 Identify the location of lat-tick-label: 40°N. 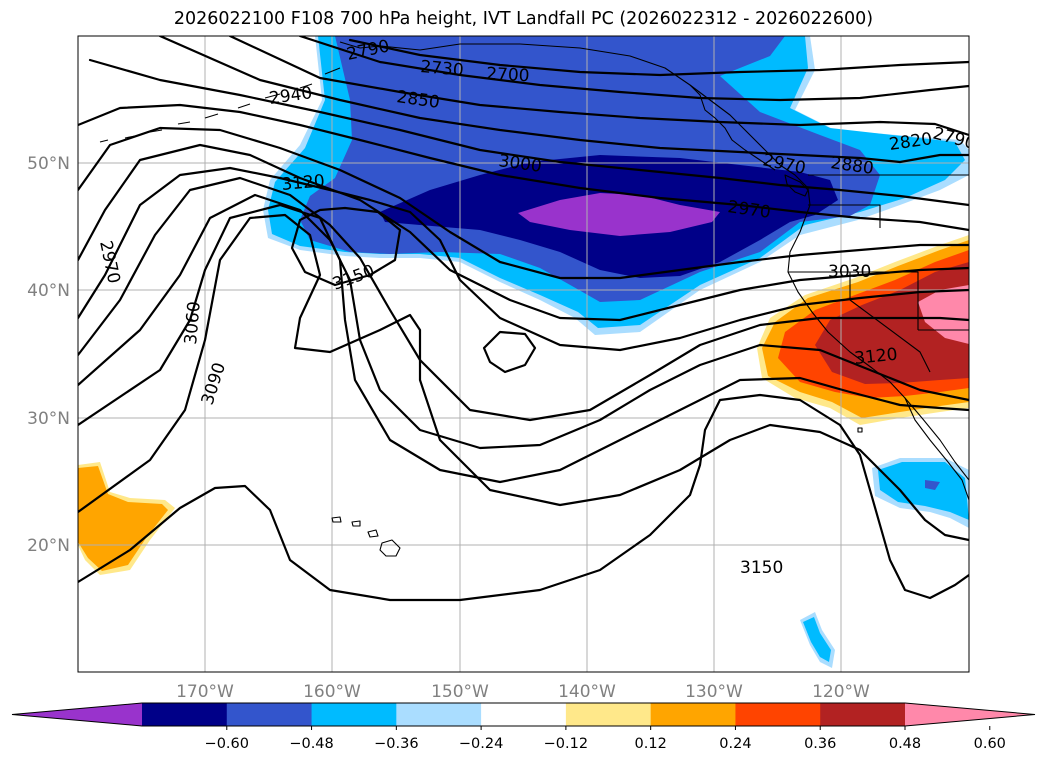
(48, 291).